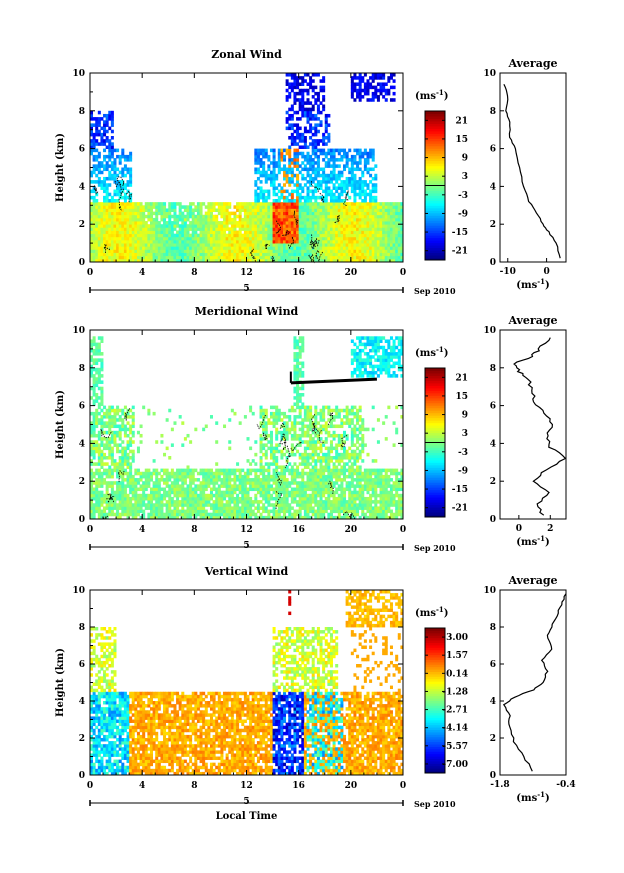 This screenshot has width=624, height=873. What do you see at coordinates (278, 227) in the screenshot?
I see `contour-line` at bounding box center [278, 227].